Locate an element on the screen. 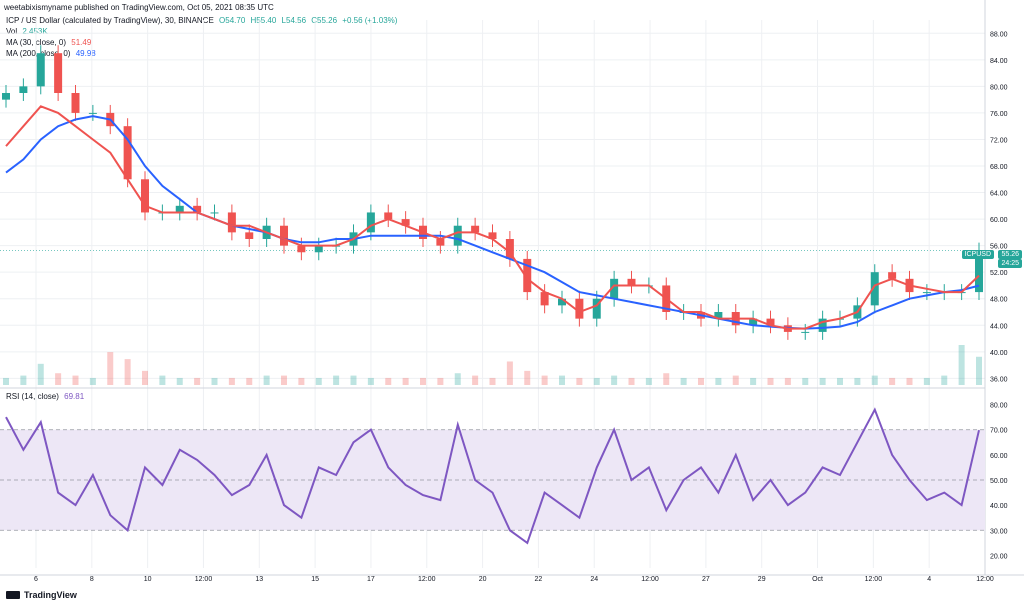 This screenshot has width=1024, height=604. symbol-tag: ICPUSD is located at coordinates (977, 254).